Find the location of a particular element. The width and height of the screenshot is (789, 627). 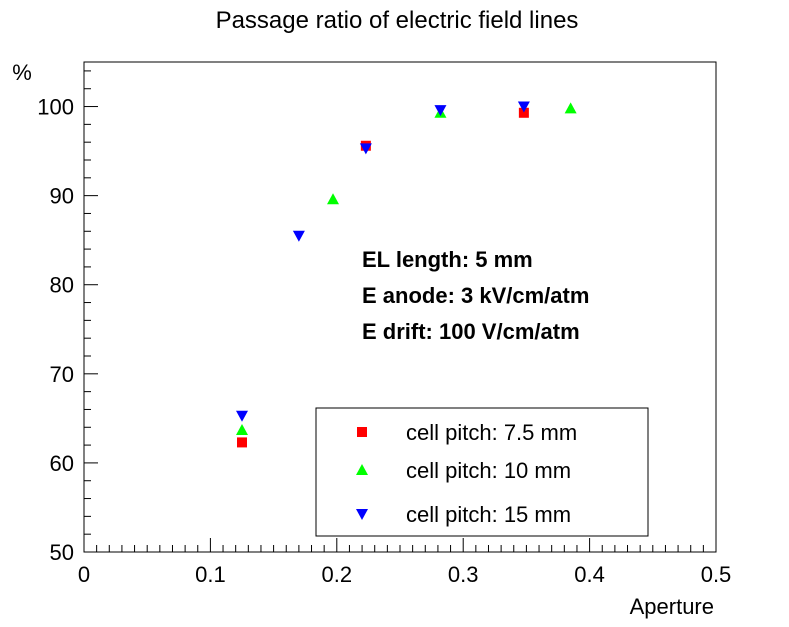

y-axis: 50 60 70 80 90 100 is located at coordinates (67, 317).